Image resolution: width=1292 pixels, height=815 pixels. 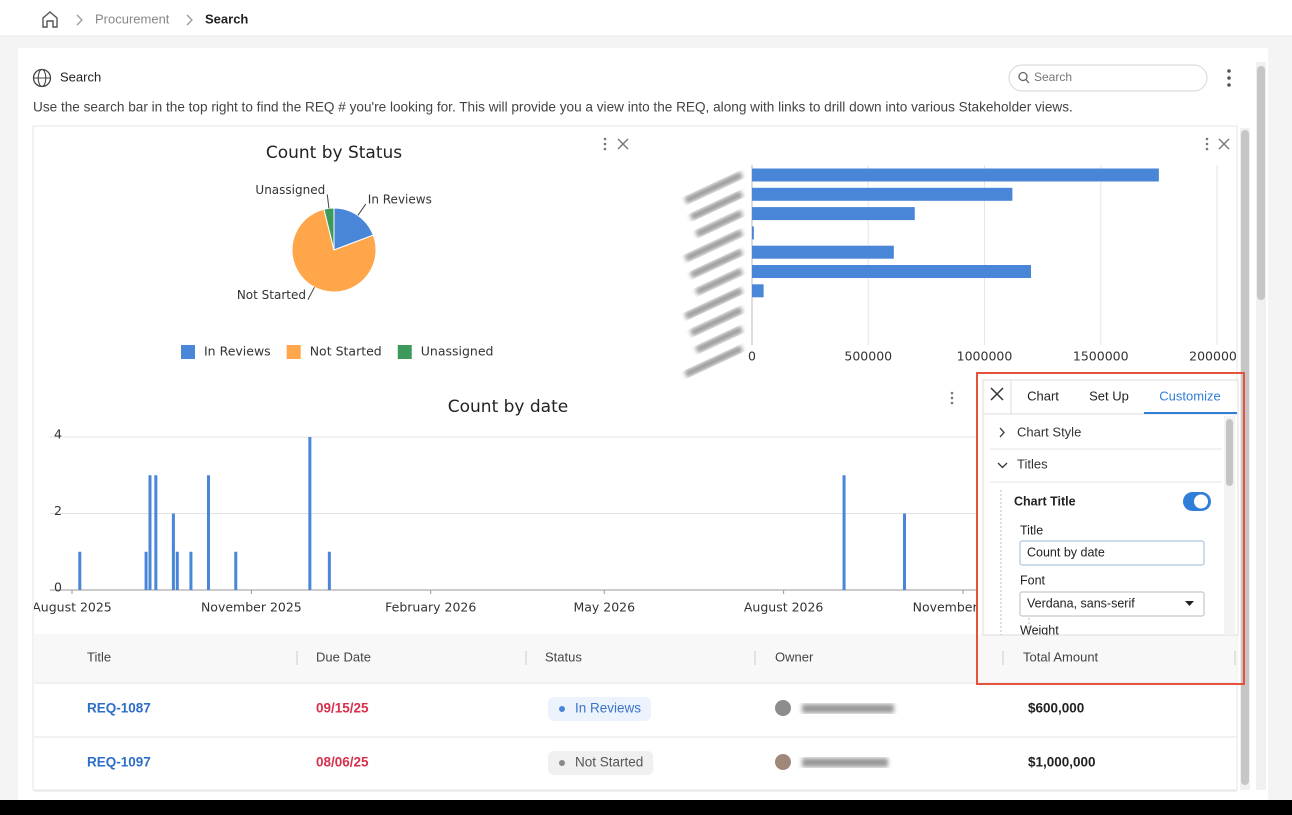 I want to click on kebab-menu, so click(x=1229, y=78).